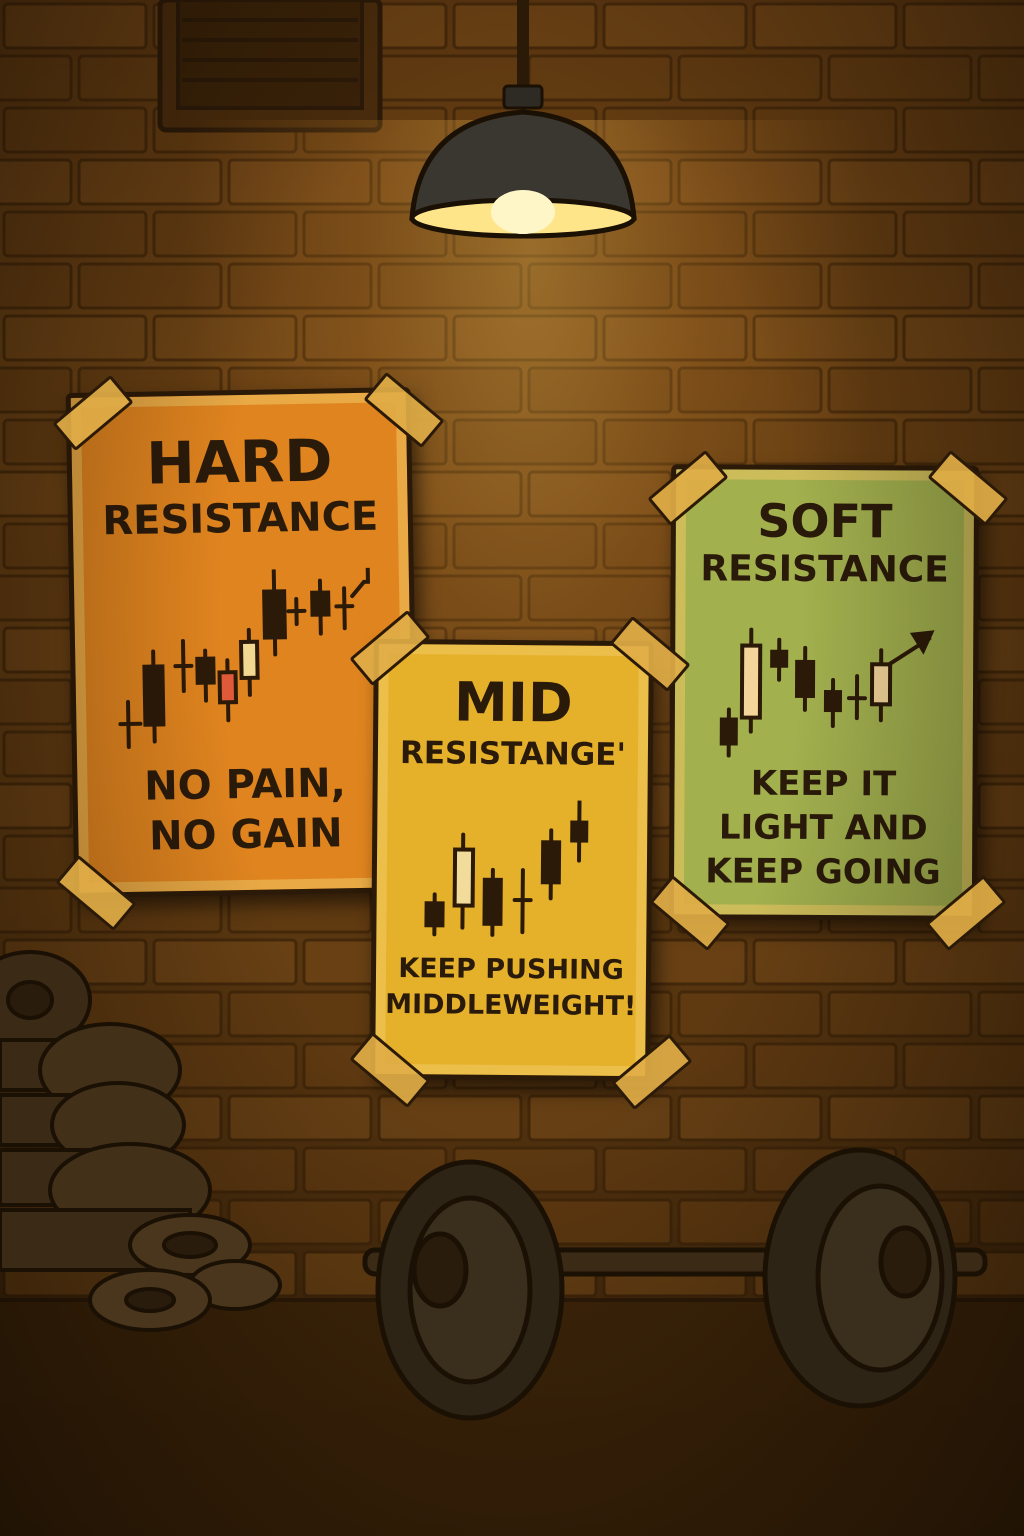  Describe the element at coordinates (246, 835) in the screenshot. I see `poster-motto-line: NO GAIN` at that location.